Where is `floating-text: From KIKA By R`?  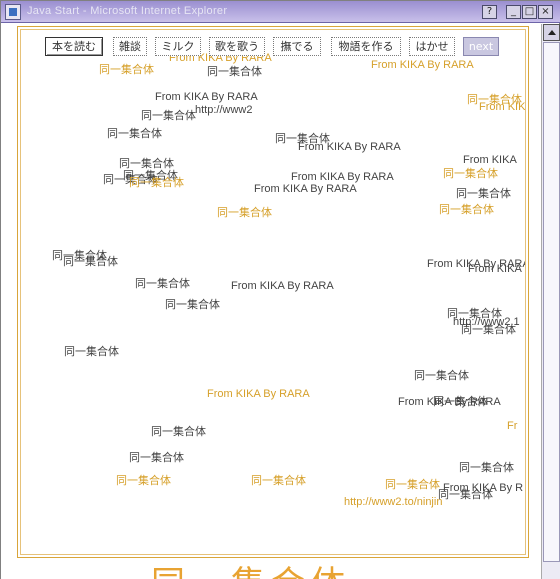 floating-text: From KIKA By R is located at coordinates (483, 488).